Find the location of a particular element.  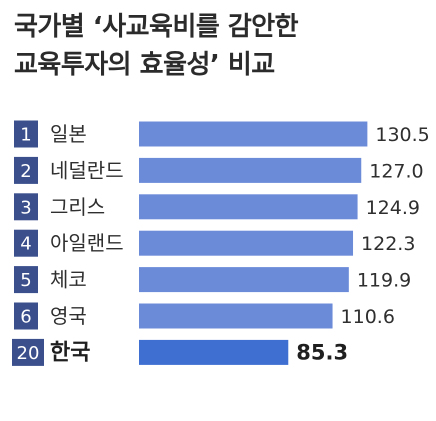

rank-label: 2 is located at coordinates (25, 171).